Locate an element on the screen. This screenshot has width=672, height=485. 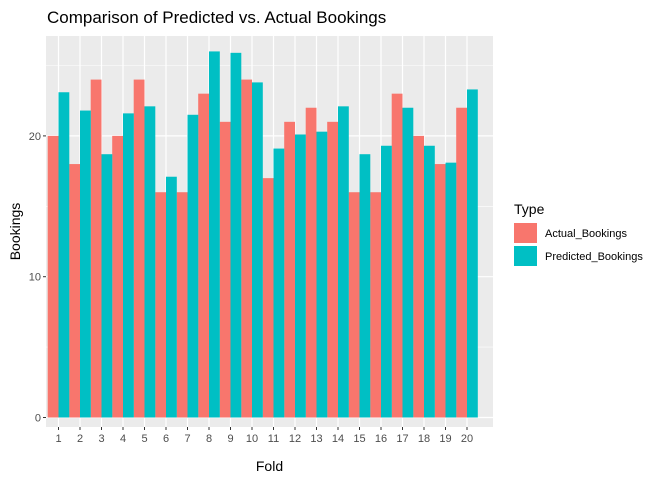
x-tick-label: 5 is located at coordinates (144, 439).